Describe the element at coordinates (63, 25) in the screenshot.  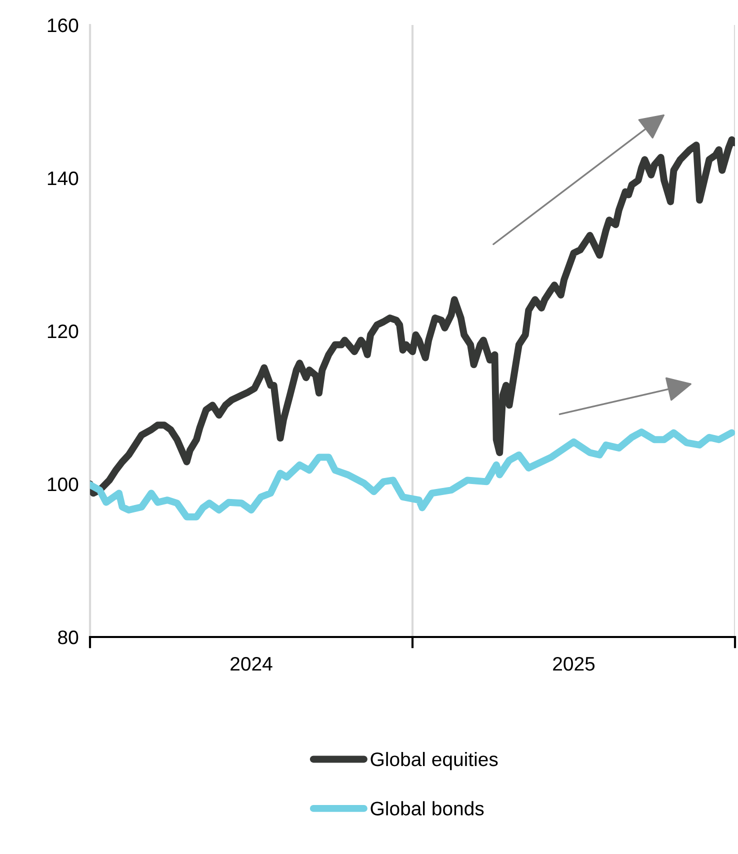
I see `y-tick-label: 160` at that location.